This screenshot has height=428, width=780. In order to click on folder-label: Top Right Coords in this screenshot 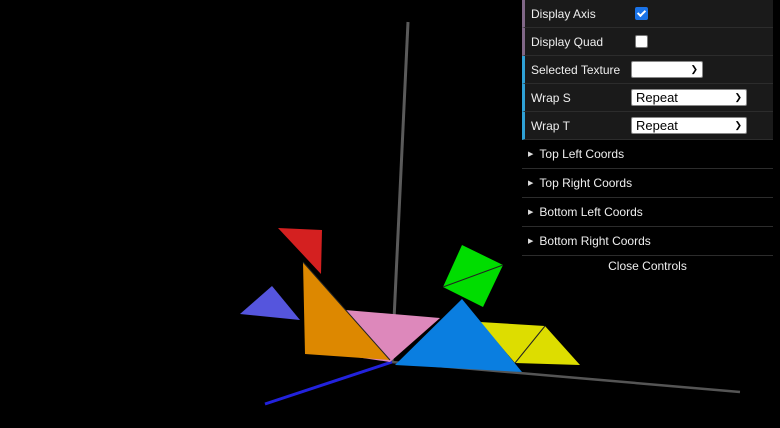, I will do `click(586, 183)`.